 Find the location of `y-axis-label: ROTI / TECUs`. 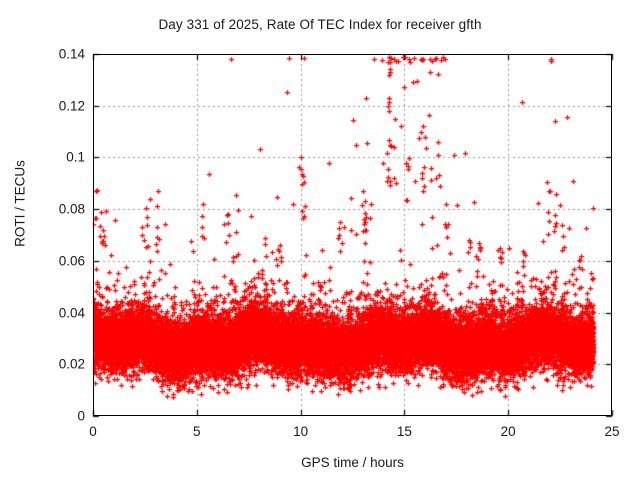

y-axis-label: ROTI / TECUs is located at coordinates (20, 203).